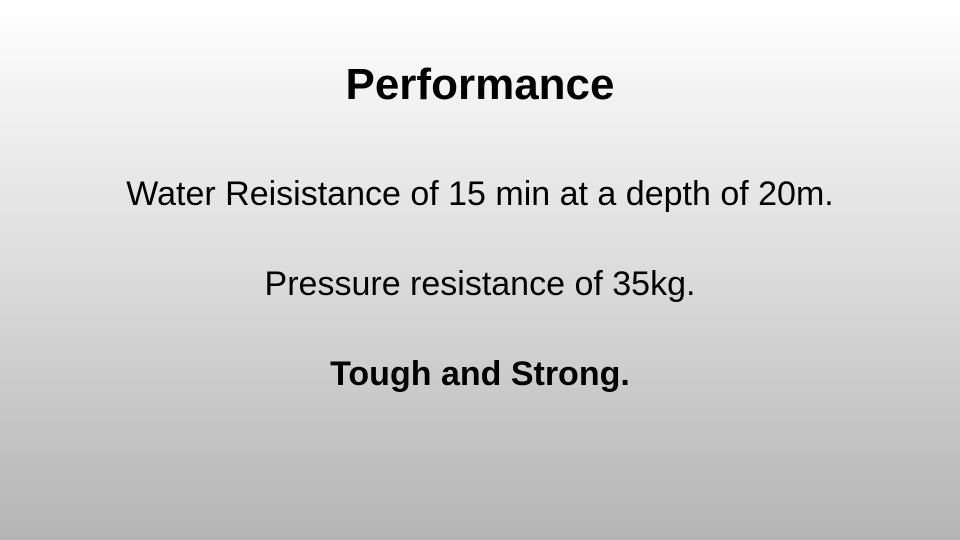 This screenshot has height=540, width=960. I want to click on tough-and-strong-text: Tough and Strong., so click(480, 374).